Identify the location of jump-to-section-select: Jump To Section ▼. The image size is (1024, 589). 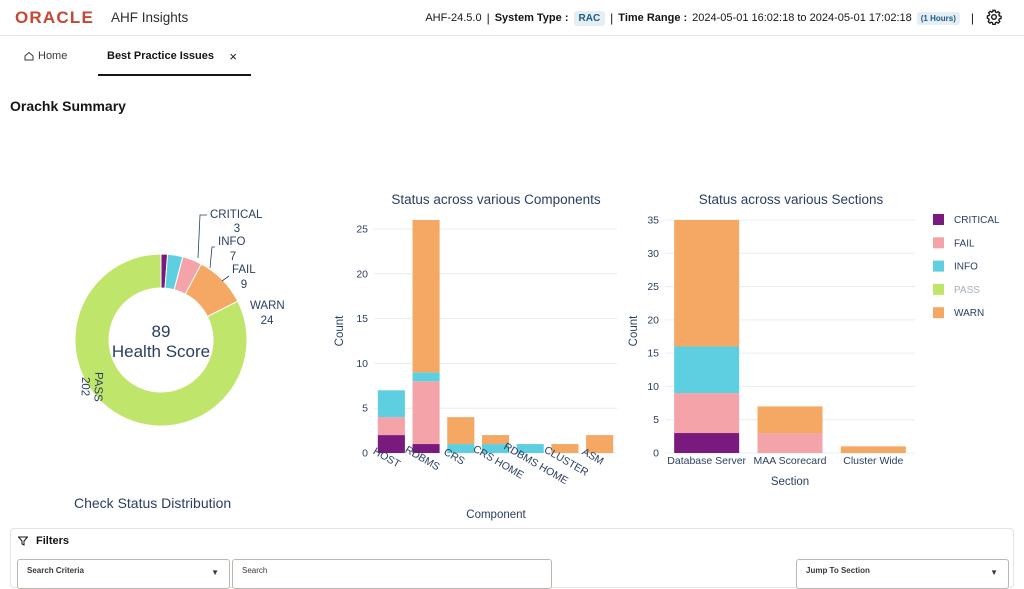
(902, 574).